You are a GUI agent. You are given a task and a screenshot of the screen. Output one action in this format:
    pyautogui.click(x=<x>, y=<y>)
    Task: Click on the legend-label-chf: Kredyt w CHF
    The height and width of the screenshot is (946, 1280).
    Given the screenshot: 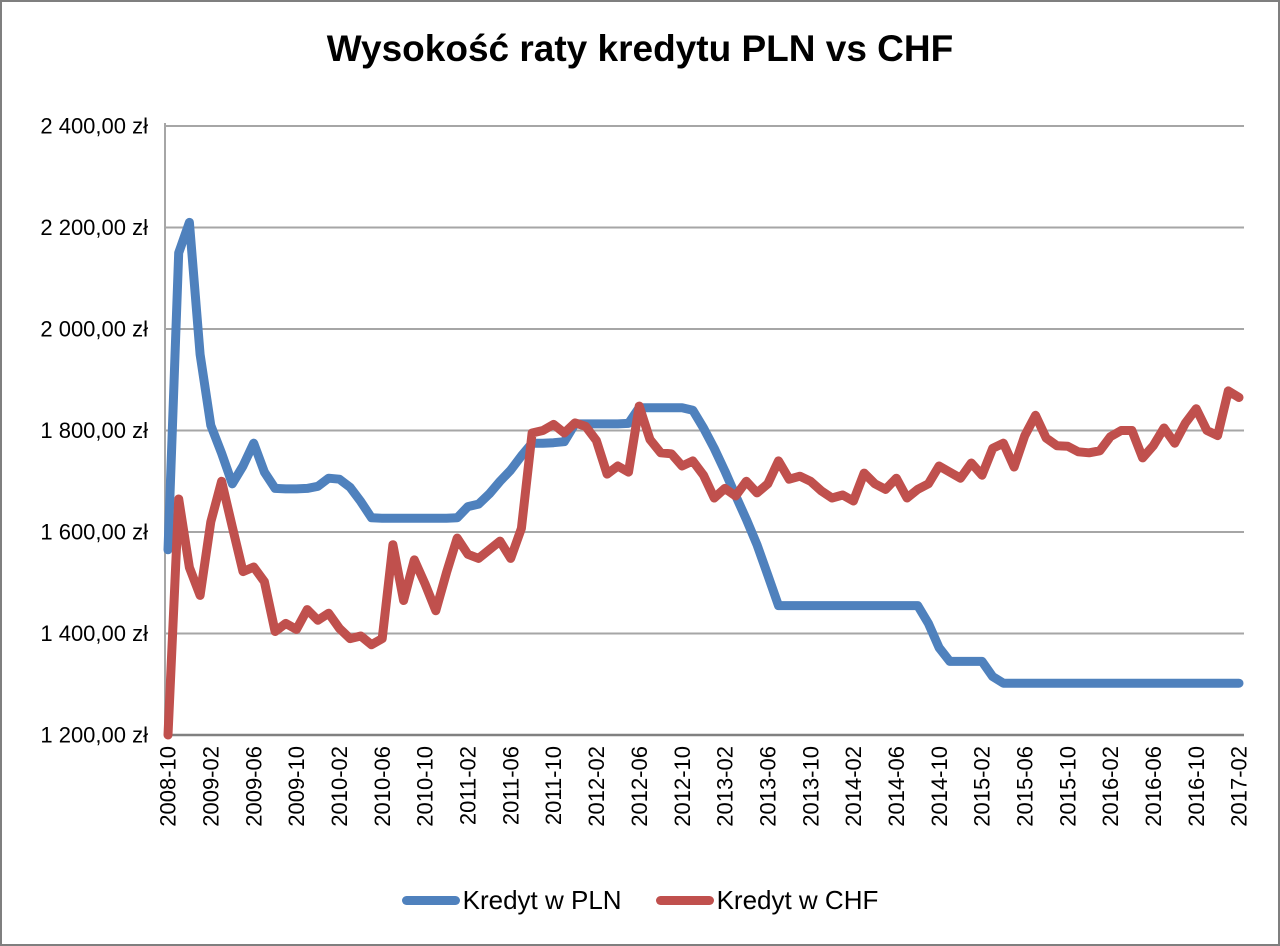 What is the action you would take?
    pyautogui.click(x=797, y=900)
    